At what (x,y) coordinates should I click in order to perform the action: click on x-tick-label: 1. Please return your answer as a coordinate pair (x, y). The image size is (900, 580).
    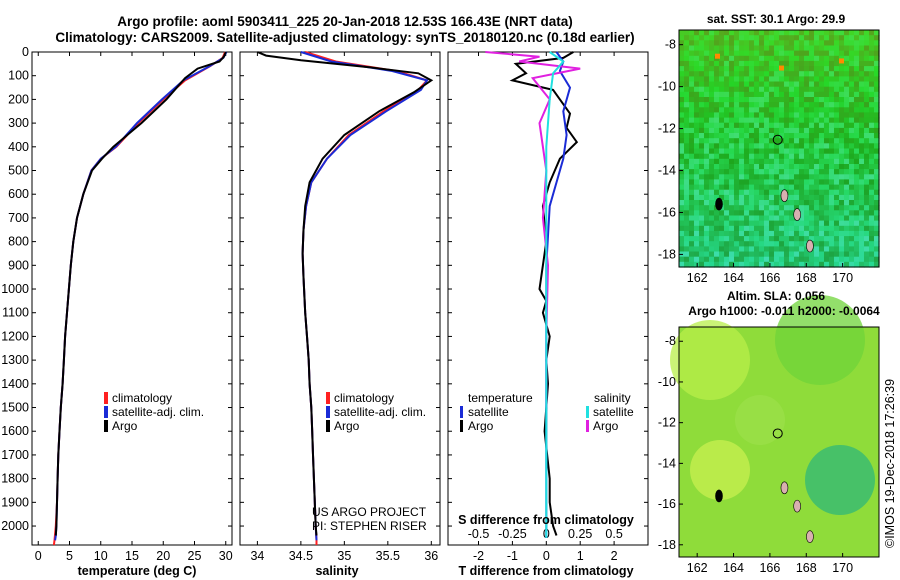
    Looking at the image, I should click on (580, 556).